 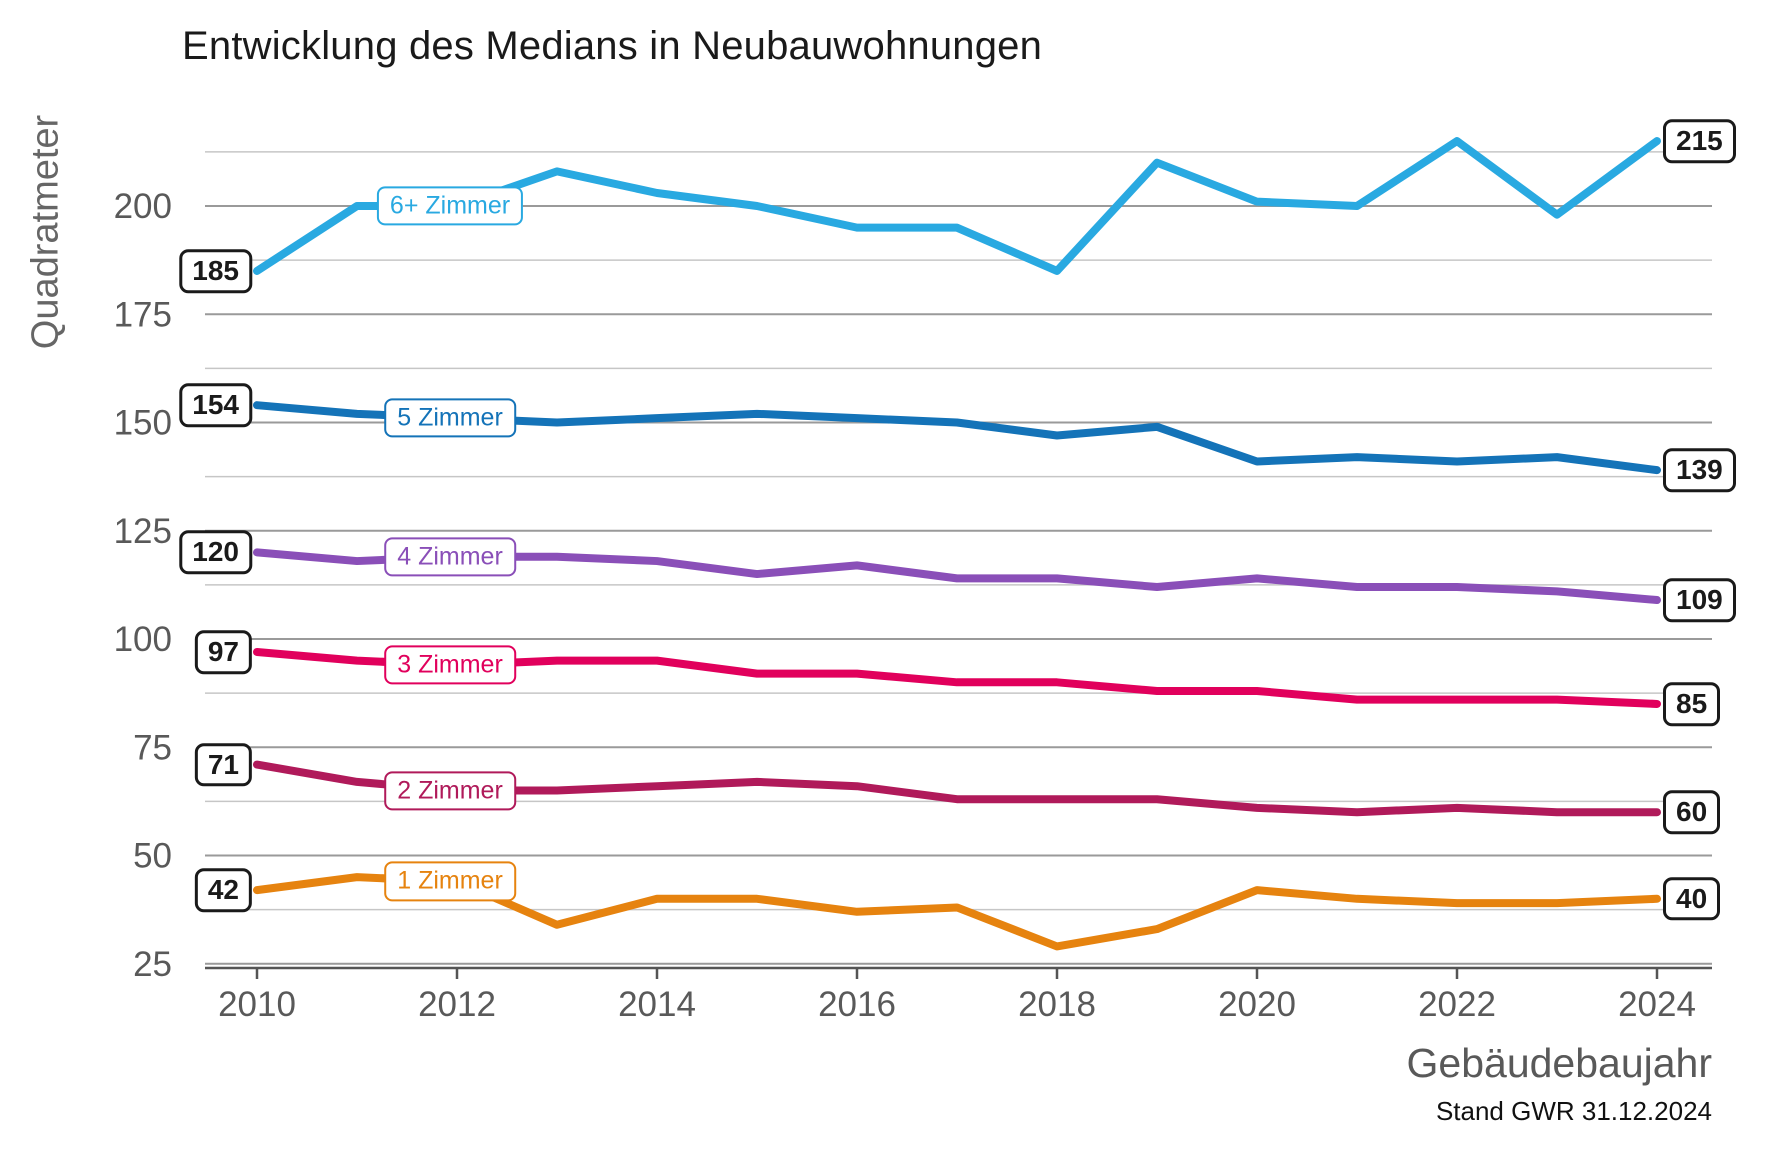 I want to click on y-tick-label: 150, so click(x=143, y=423).